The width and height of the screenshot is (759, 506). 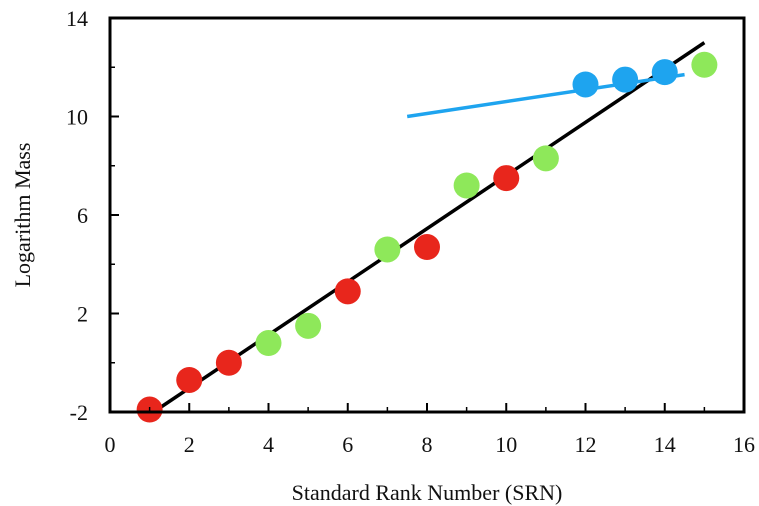 I want to click on x-axis-label: Standard Rank Number (SRN), so click(x=427, y=492).